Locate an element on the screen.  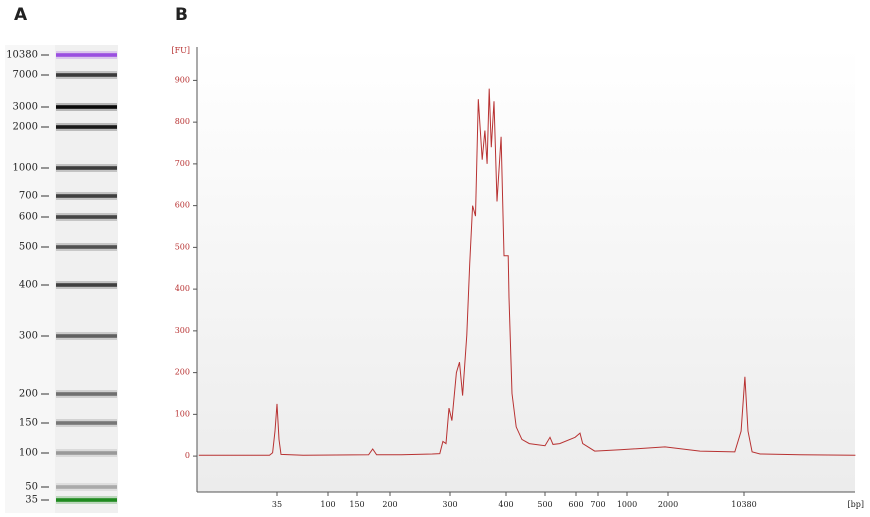
band-label: 300 is located at coordinates (28, 336).